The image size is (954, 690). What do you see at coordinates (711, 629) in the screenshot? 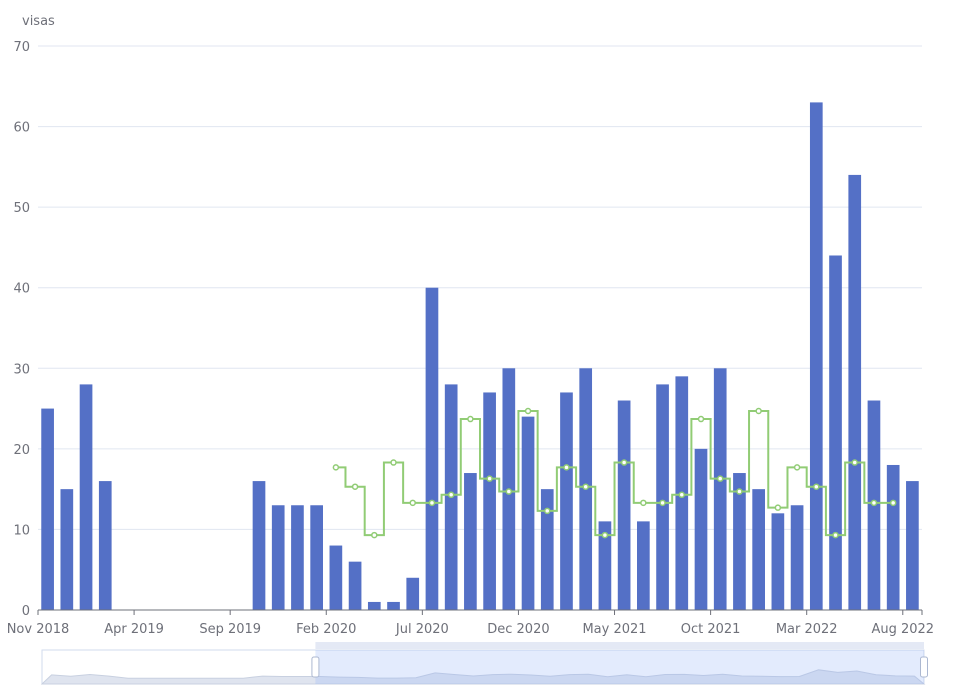
I see `x-tick-label: Oct 2021` at bounding box center [711, 629].